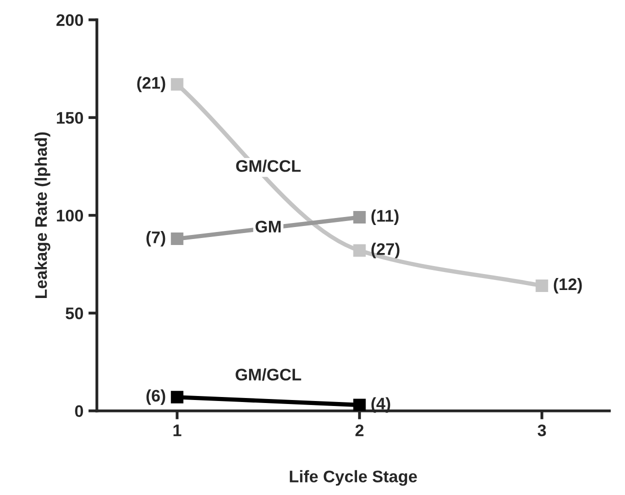  I want to click on annotation: (6), so click(156, 397).